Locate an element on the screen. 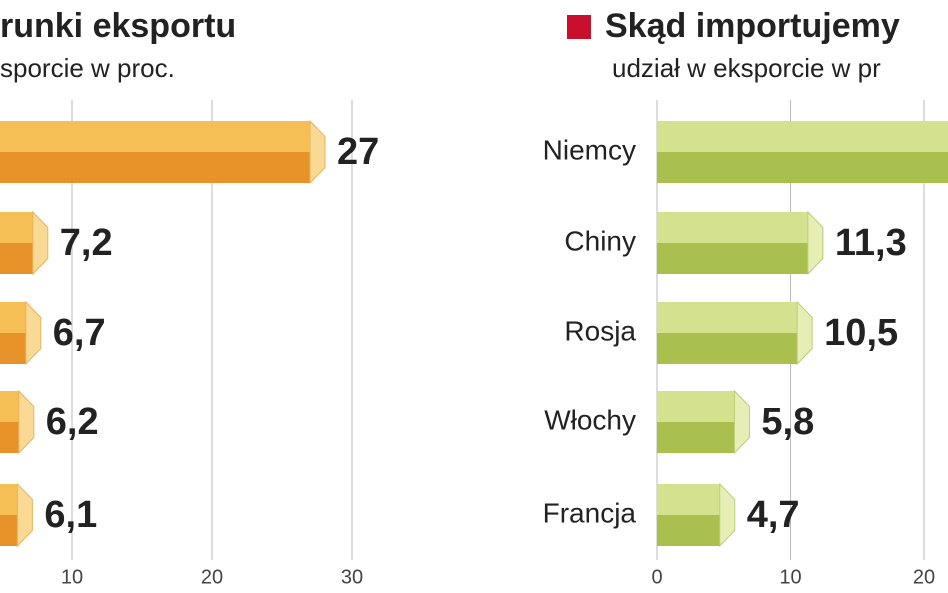 This screenshot has width=948, height=593. category-label: Niemcy is located at coordinates (589, 149).